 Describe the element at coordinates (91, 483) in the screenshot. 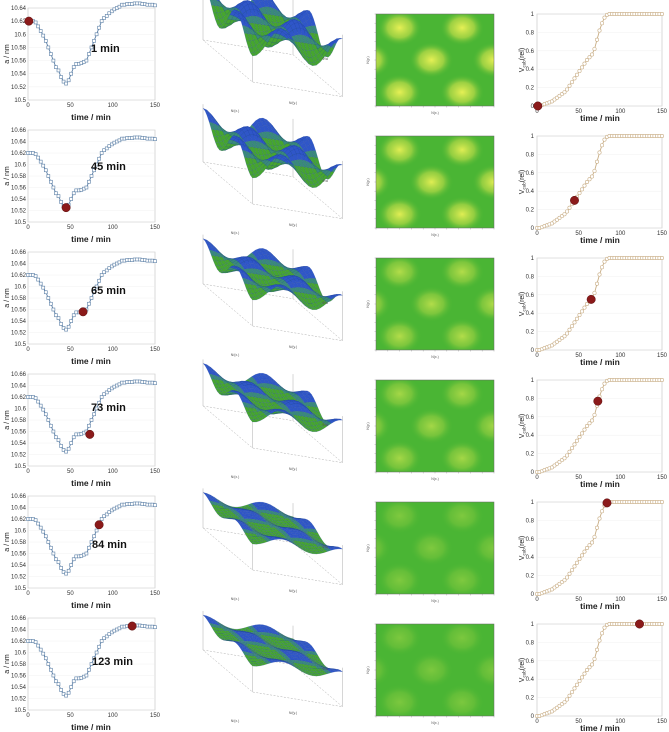

I see `x-axis-label: time / min` at that location.